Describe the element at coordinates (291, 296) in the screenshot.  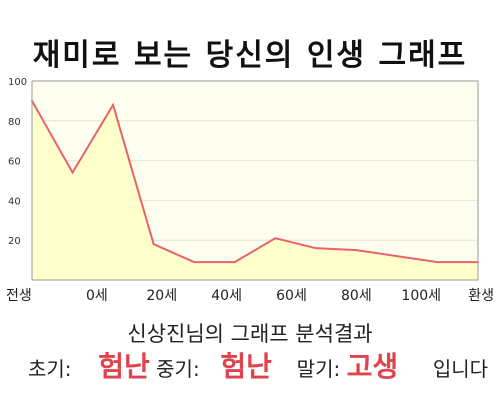
I see `x-tick-label: 60세` at that location.